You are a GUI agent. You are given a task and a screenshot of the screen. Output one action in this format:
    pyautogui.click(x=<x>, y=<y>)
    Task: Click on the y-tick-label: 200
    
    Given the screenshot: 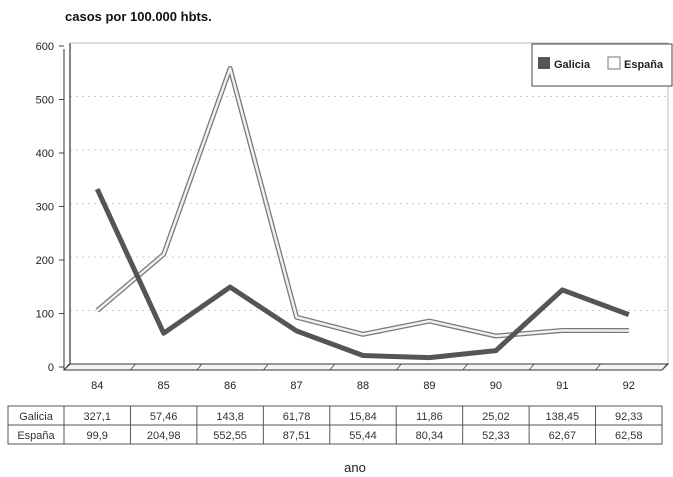 What is the action you would take?
    pyautogui.click(x=45, y=261)
    